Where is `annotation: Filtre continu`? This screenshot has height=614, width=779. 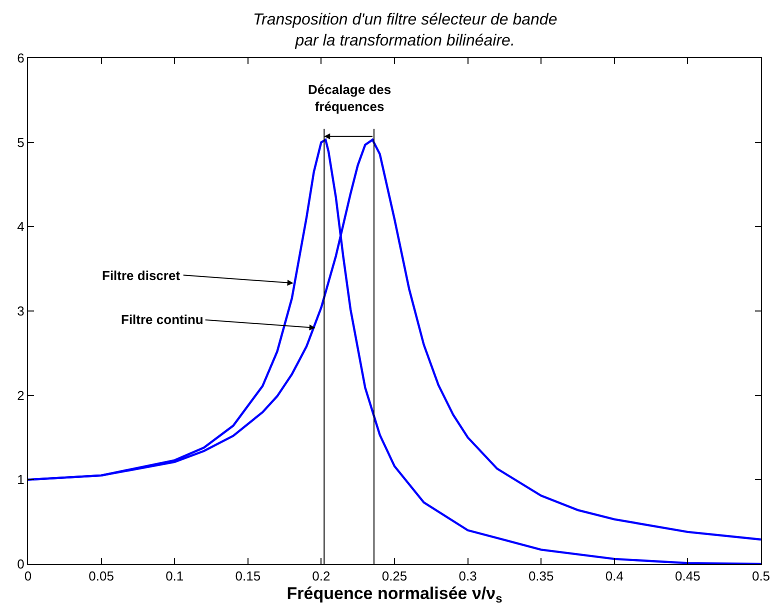 annotation: Filtre continu is located at coordinates (162, 319).